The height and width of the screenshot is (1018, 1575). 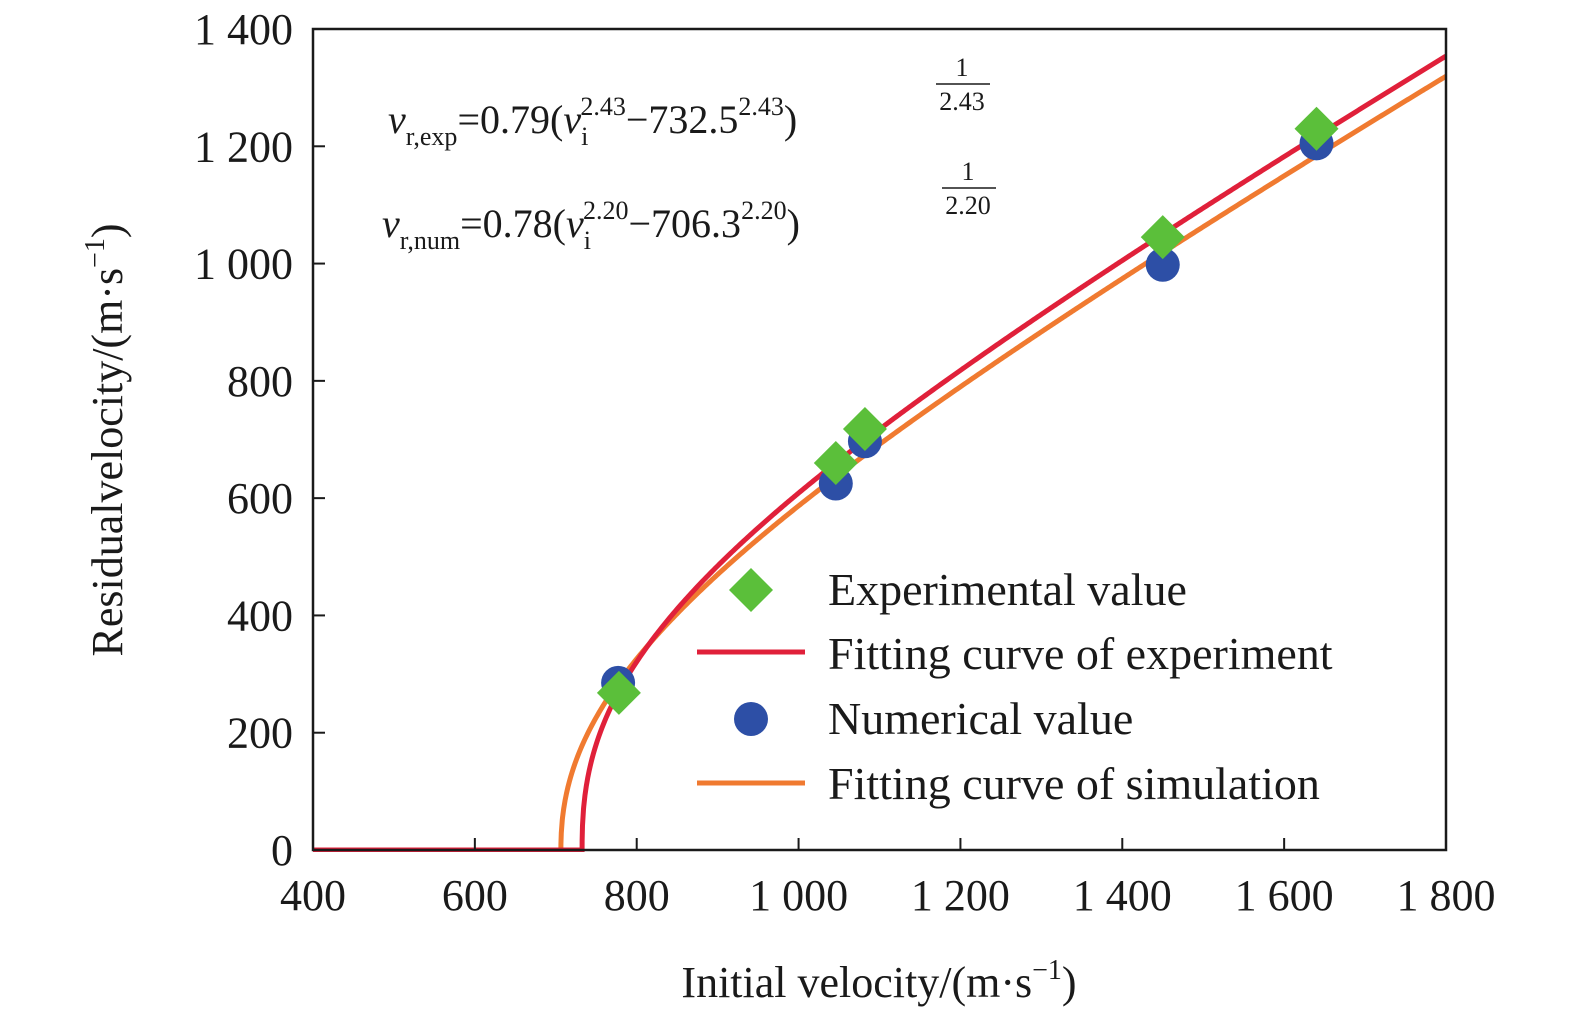 I want to click on x-axis-title: Initial velocity/(m·s−1), so click(x=878, y=981).